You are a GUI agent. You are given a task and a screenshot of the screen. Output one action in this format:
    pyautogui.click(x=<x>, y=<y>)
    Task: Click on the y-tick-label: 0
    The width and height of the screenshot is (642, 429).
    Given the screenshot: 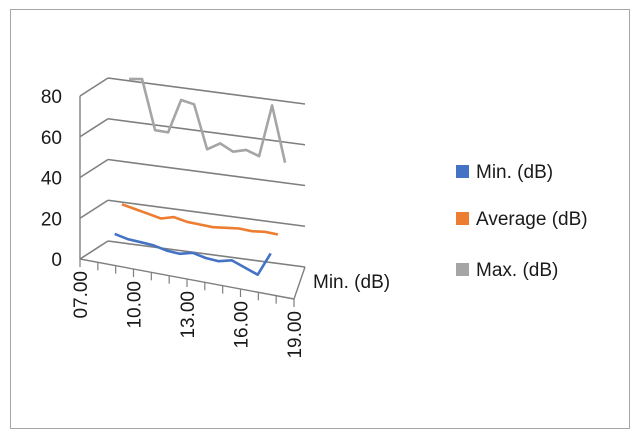 What is the action you would take?
    pyautogui.click(x=56, y=260)
    